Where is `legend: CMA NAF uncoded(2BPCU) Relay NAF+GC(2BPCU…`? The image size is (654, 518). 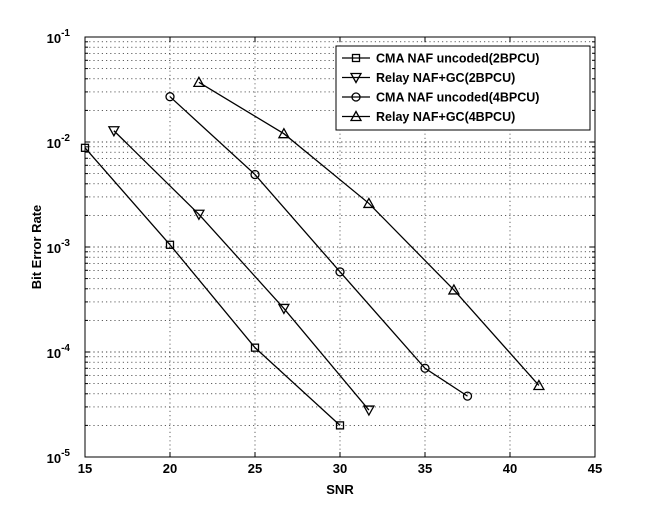
legend: CMA NAF uncoded(2BPCU) Relay NAF+GC(2BPCU… is located at coordinates (463, 88).